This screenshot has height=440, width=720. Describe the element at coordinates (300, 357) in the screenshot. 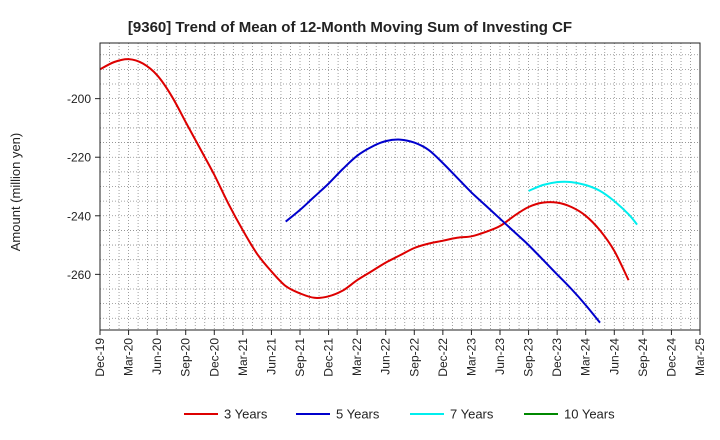

I see `x-tick-label: Sep-21` at that location.